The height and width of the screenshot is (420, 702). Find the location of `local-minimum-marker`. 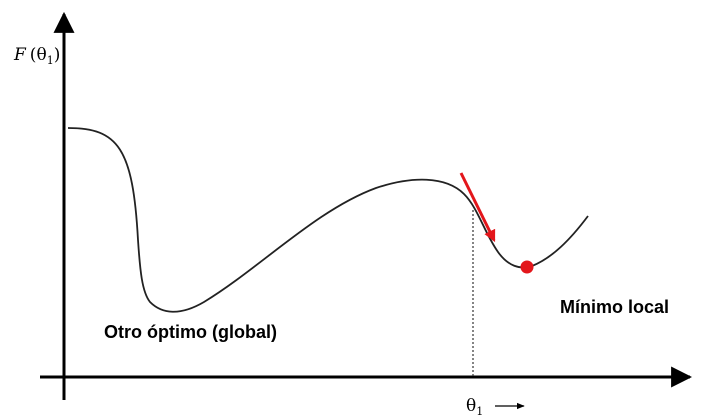

local-minimum-marker is located at coordinates (527, 267).